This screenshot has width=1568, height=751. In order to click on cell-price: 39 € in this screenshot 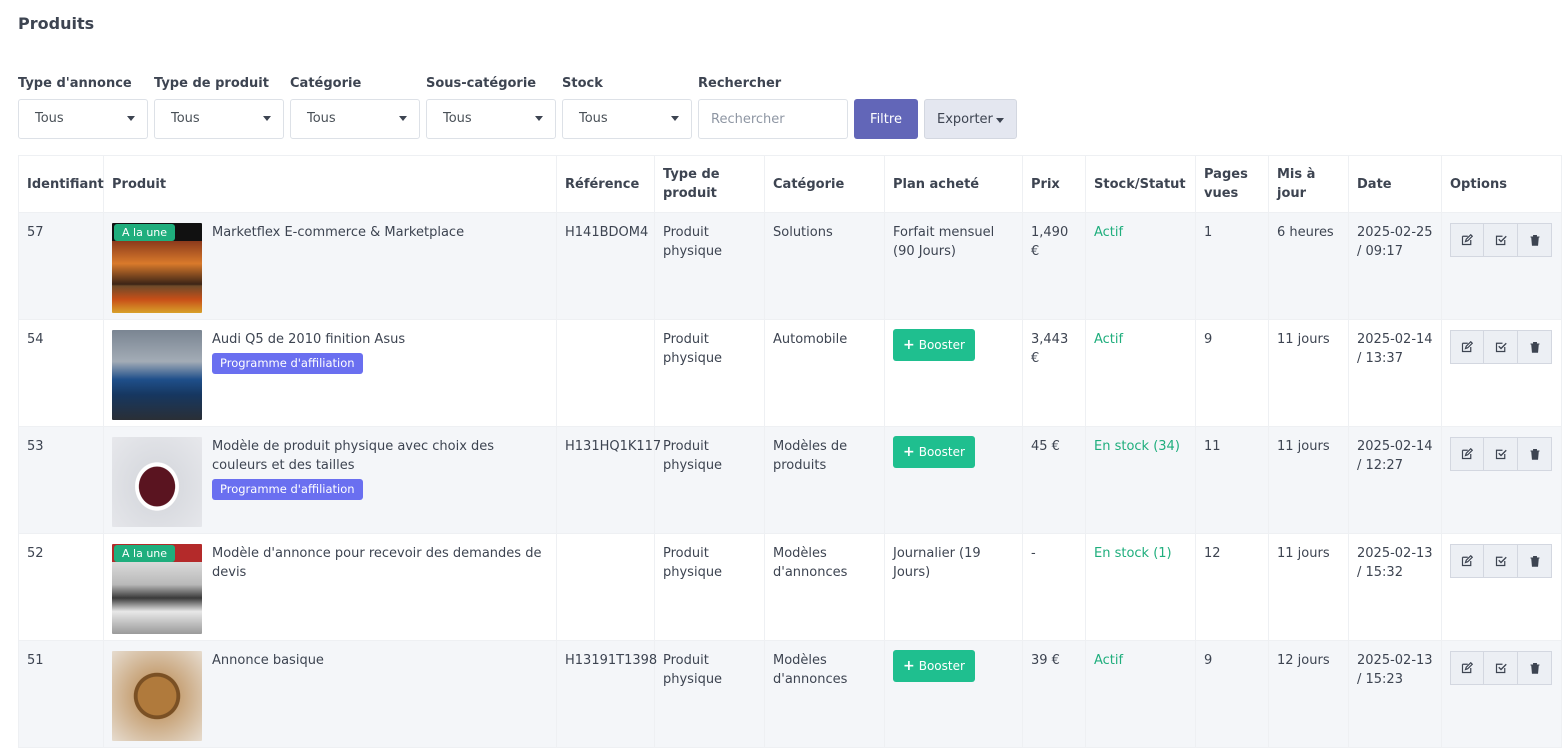, I will do `click(1054, 694)`.